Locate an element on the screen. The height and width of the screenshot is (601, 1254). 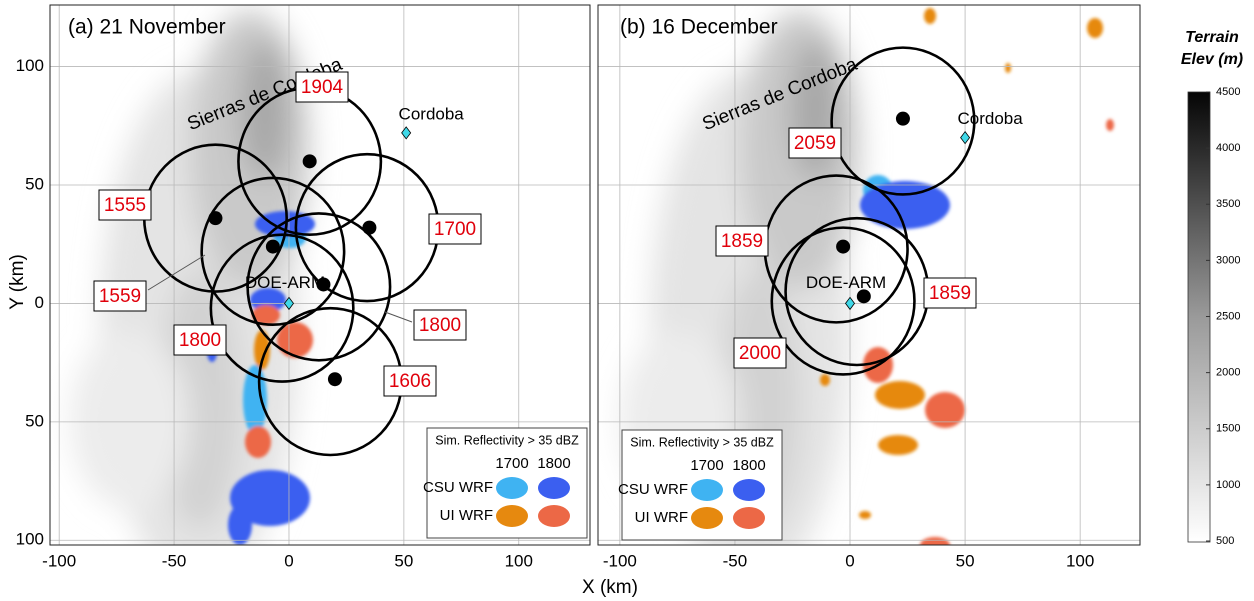
time-label: 1700 is located at coordinates (455, 229).